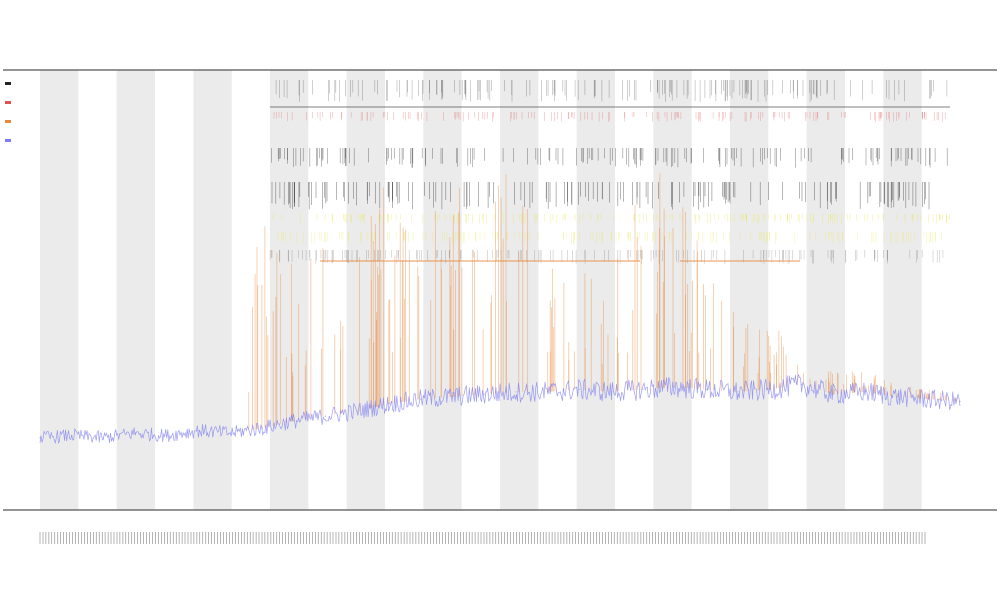 The height and width of the screenshot is (604, 1000). I want to click on main-series-line, so click(500, 409).